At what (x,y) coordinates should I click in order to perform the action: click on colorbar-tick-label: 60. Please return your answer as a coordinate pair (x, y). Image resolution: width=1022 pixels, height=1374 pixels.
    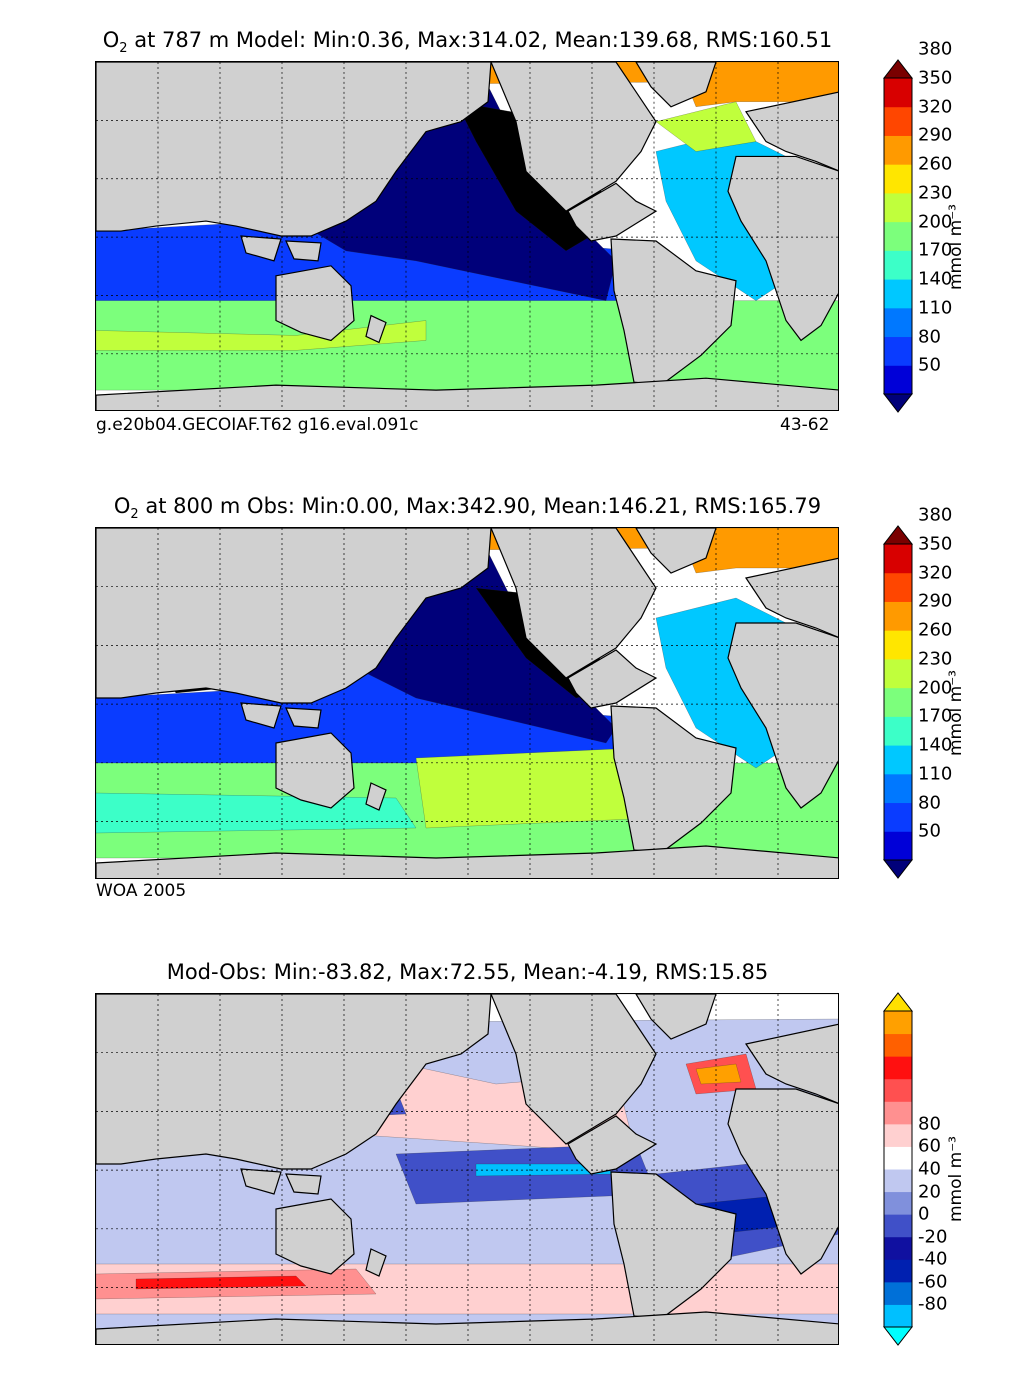
    Looking at the image, I should click on (929, 1146).